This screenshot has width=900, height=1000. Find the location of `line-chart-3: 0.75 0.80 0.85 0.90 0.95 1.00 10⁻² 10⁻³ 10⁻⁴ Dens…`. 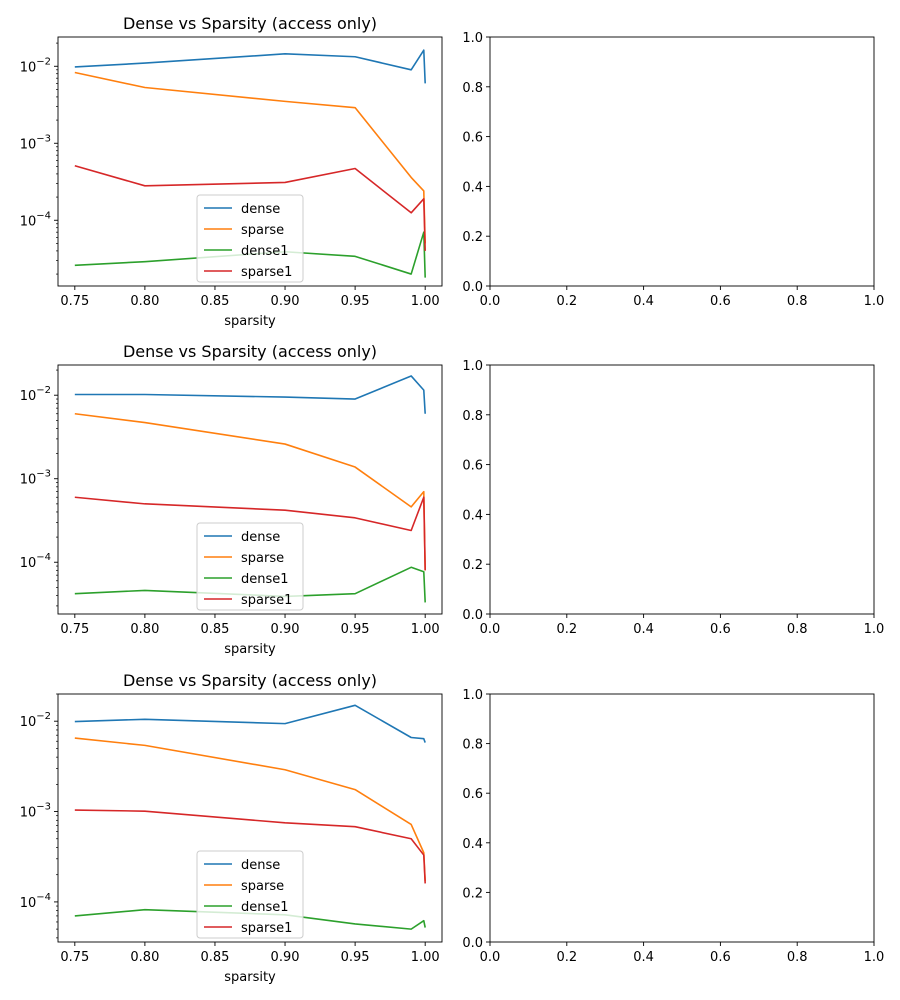

line-chart-3: 0.75 0.80 0.85 0.90 0.95 1.00 10⁻² 10⁻³ 10⁻⁴ Dens… is located at coordinates (231, 828).